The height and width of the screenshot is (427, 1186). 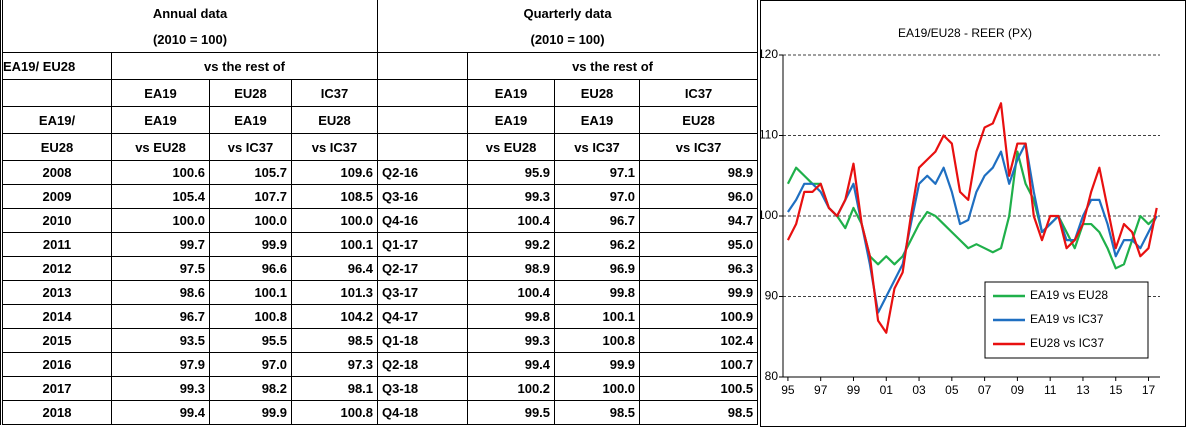 I want to click on x-tick-label: 03, so click(x=919, y=390).